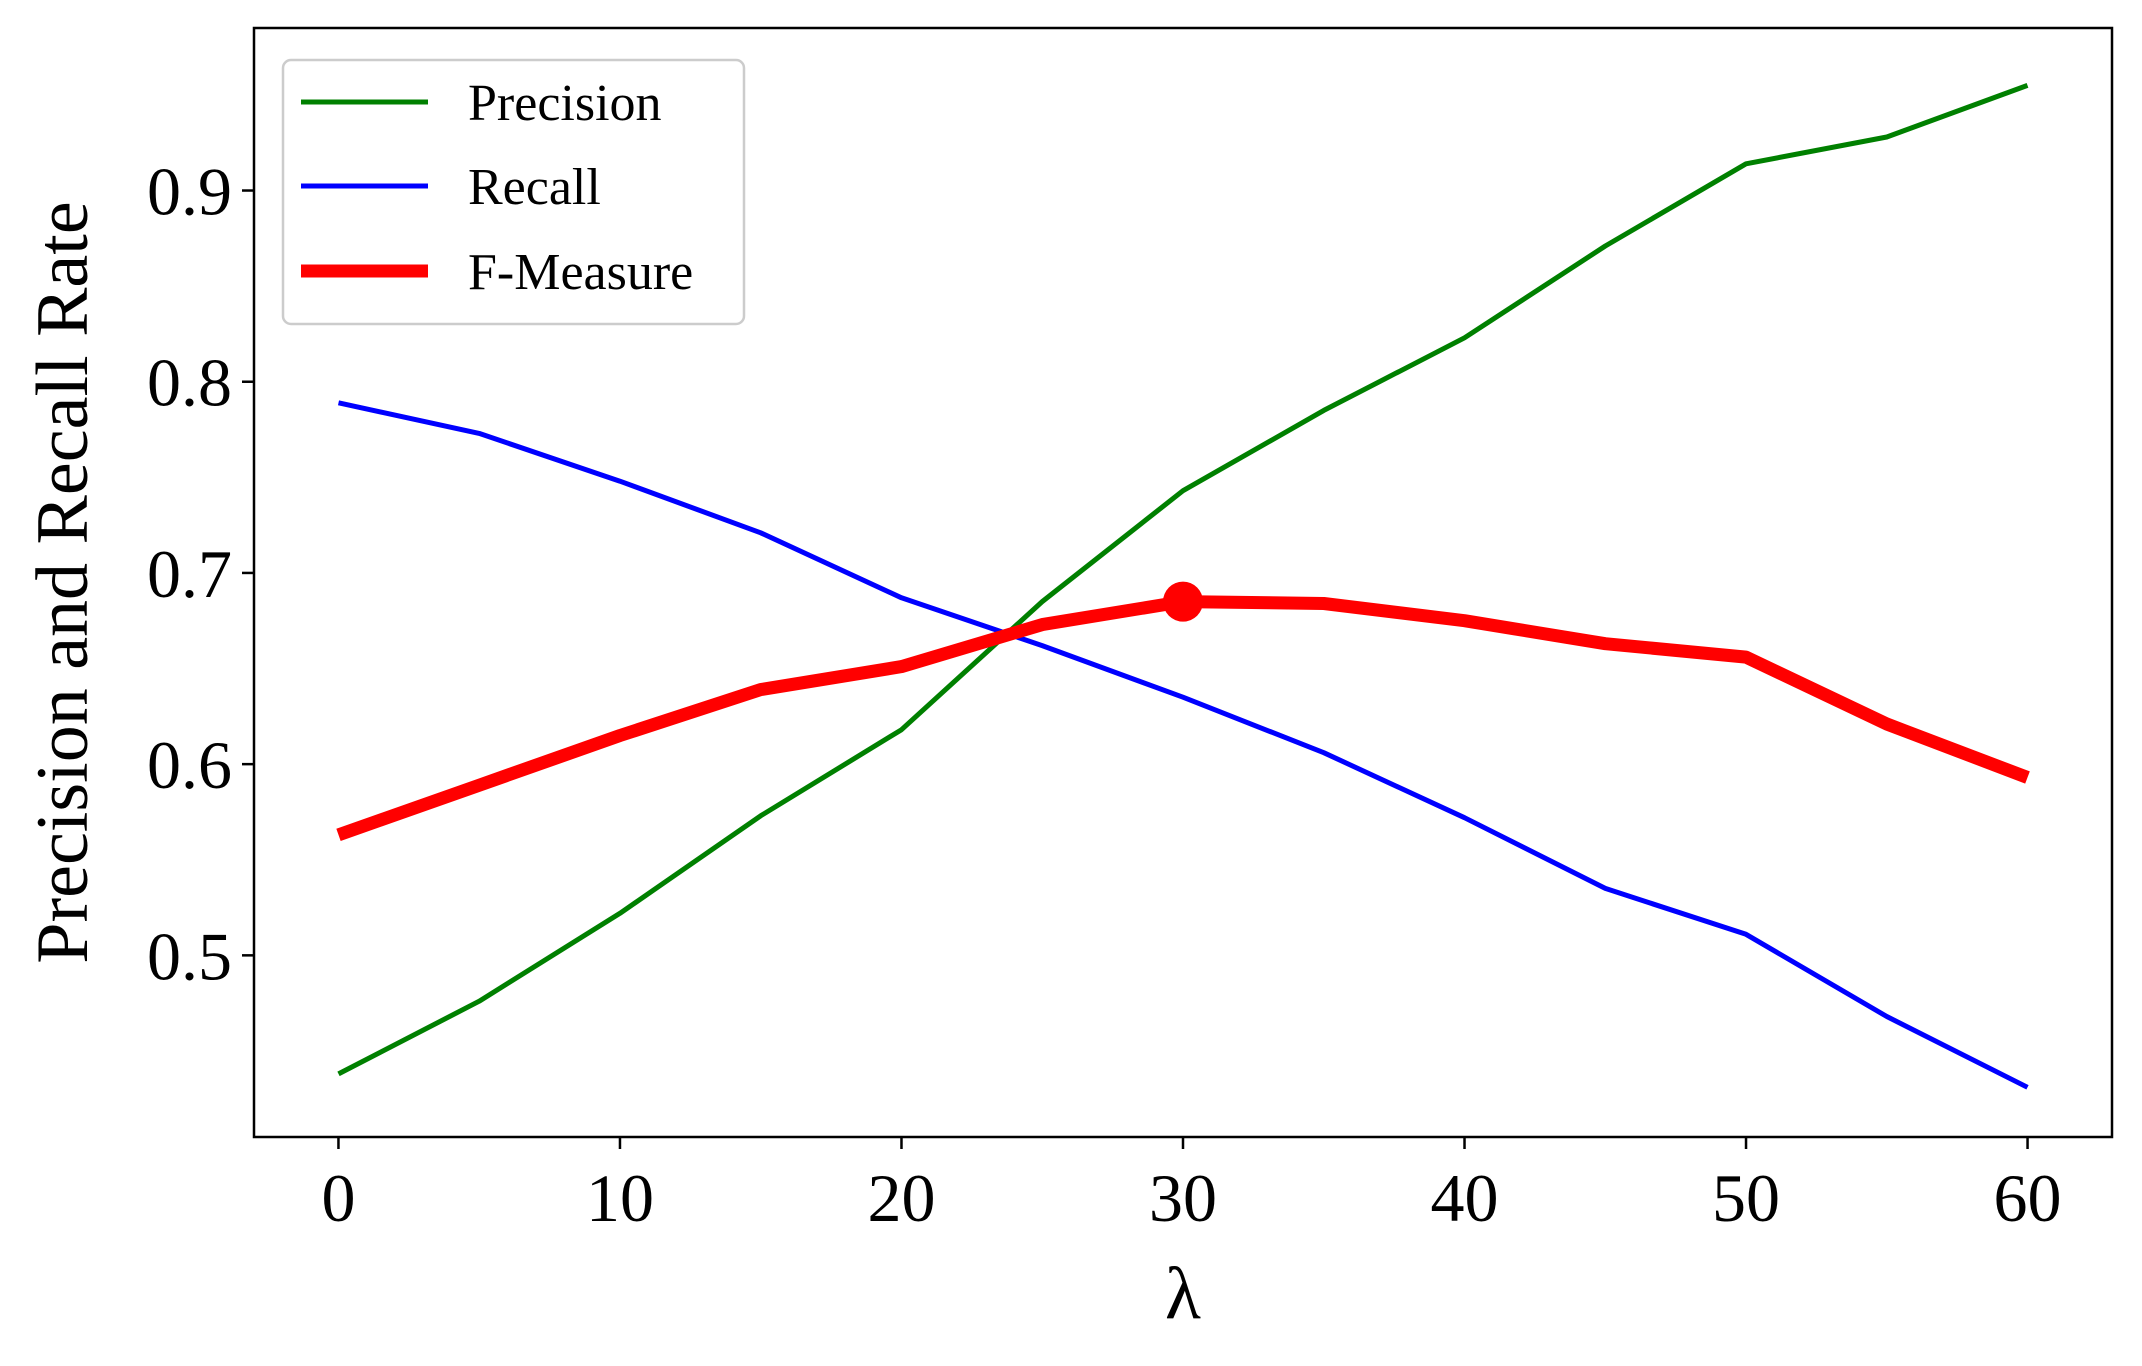 This screenshot has height=1366, width=2142. Describe the element at coordinates (1183, 601) in the screenshot. I see `highlight-point` at that location.